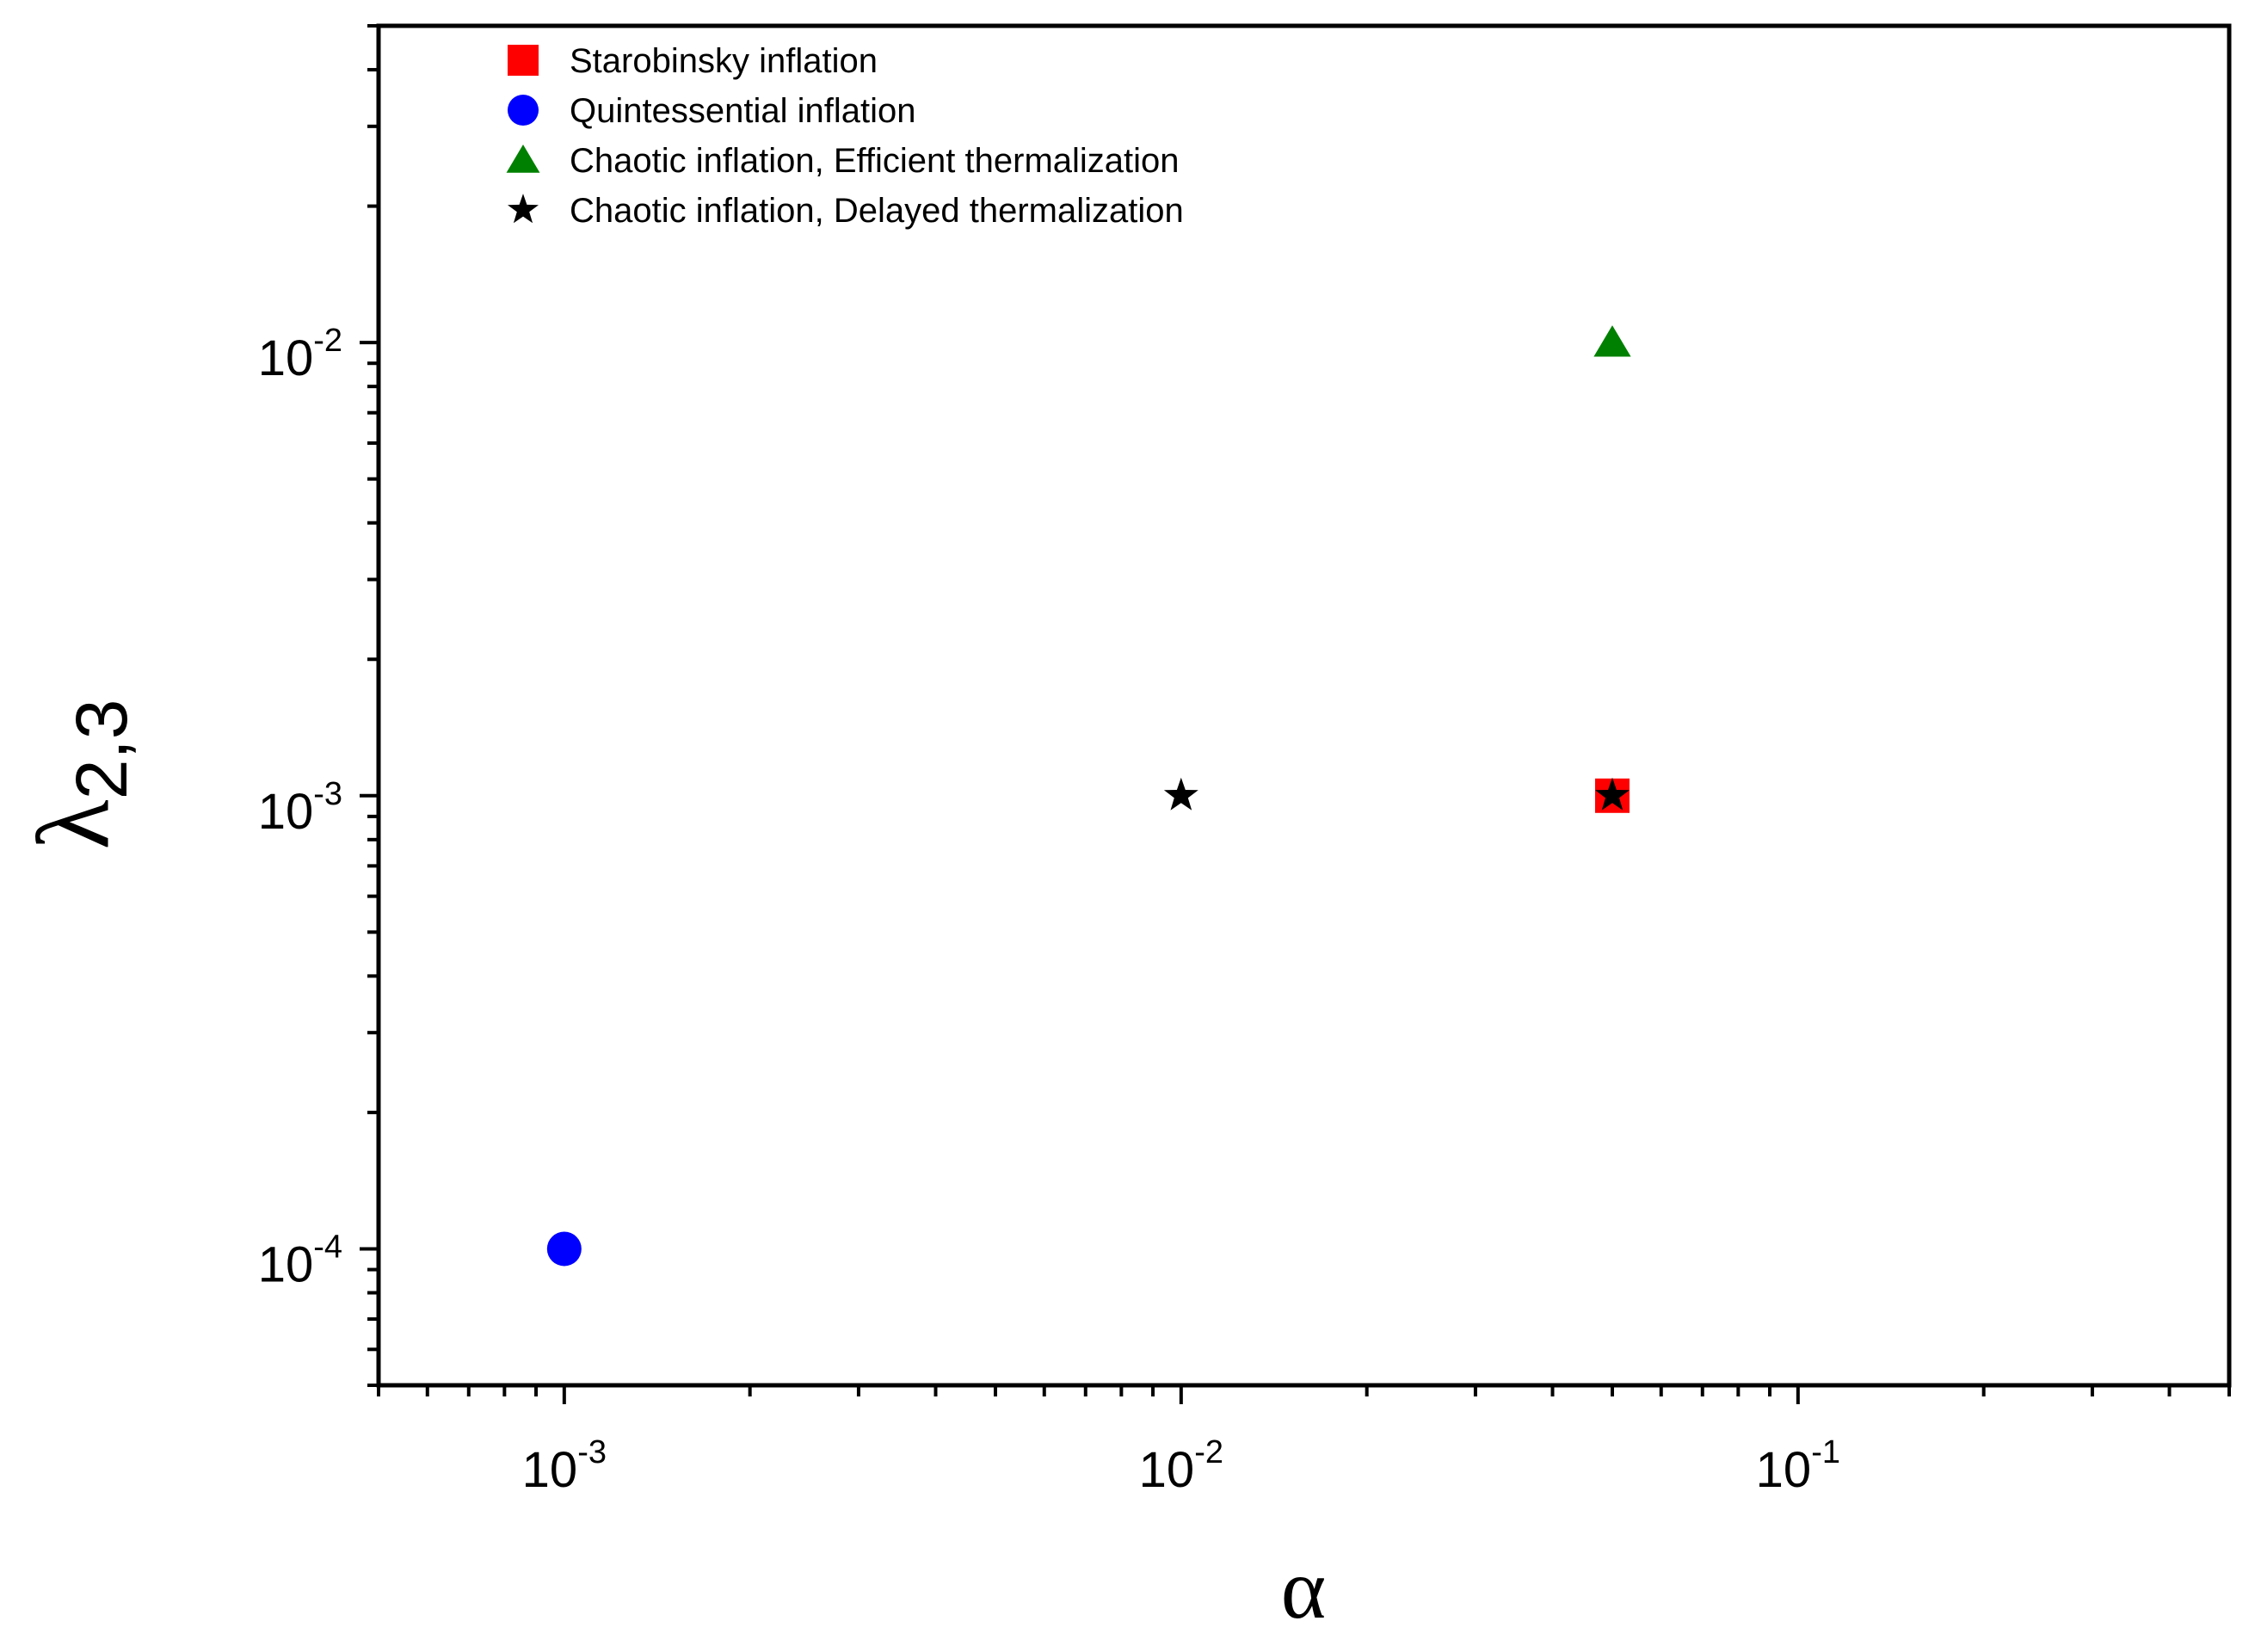 The height and width of the screenshot is (1652, 2255). What do you see at coordinates (742, 111) in the screenshot?
I see `legend-label: Quintessential inflation` at bounding box center [742, 111].